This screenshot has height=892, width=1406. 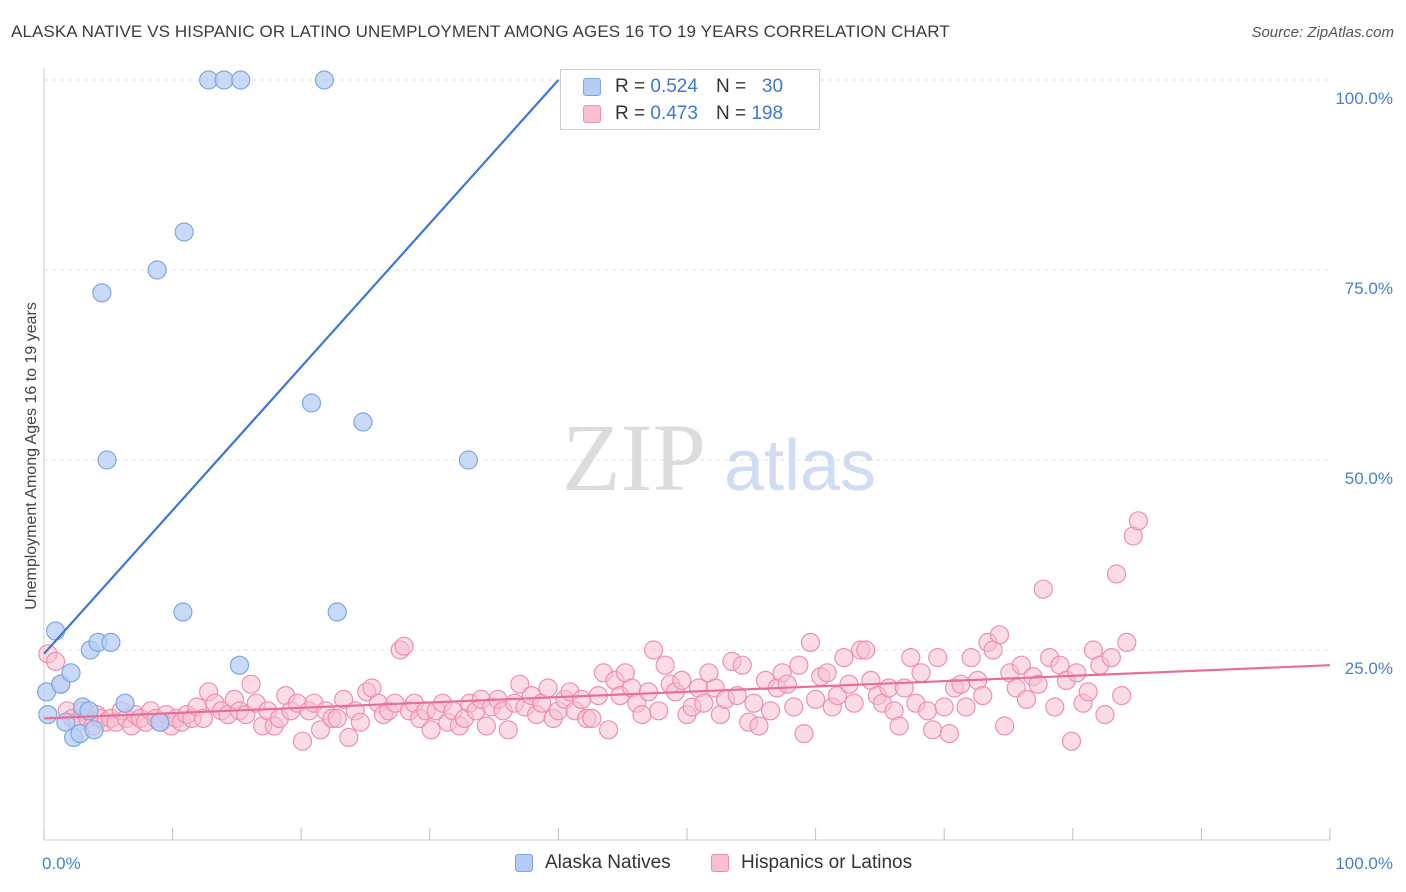 I want to click on alaska-legend-swatch, so click(x=524, y=863).